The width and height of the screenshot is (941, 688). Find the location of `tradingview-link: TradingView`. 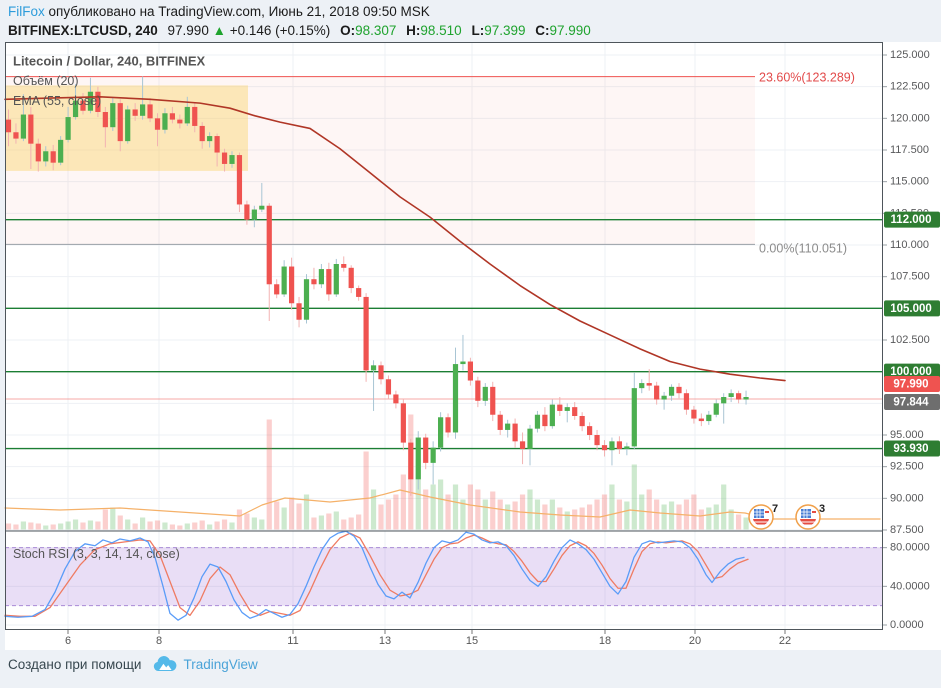

tradingview-link: TradingView is located at coordinates (220, 664).